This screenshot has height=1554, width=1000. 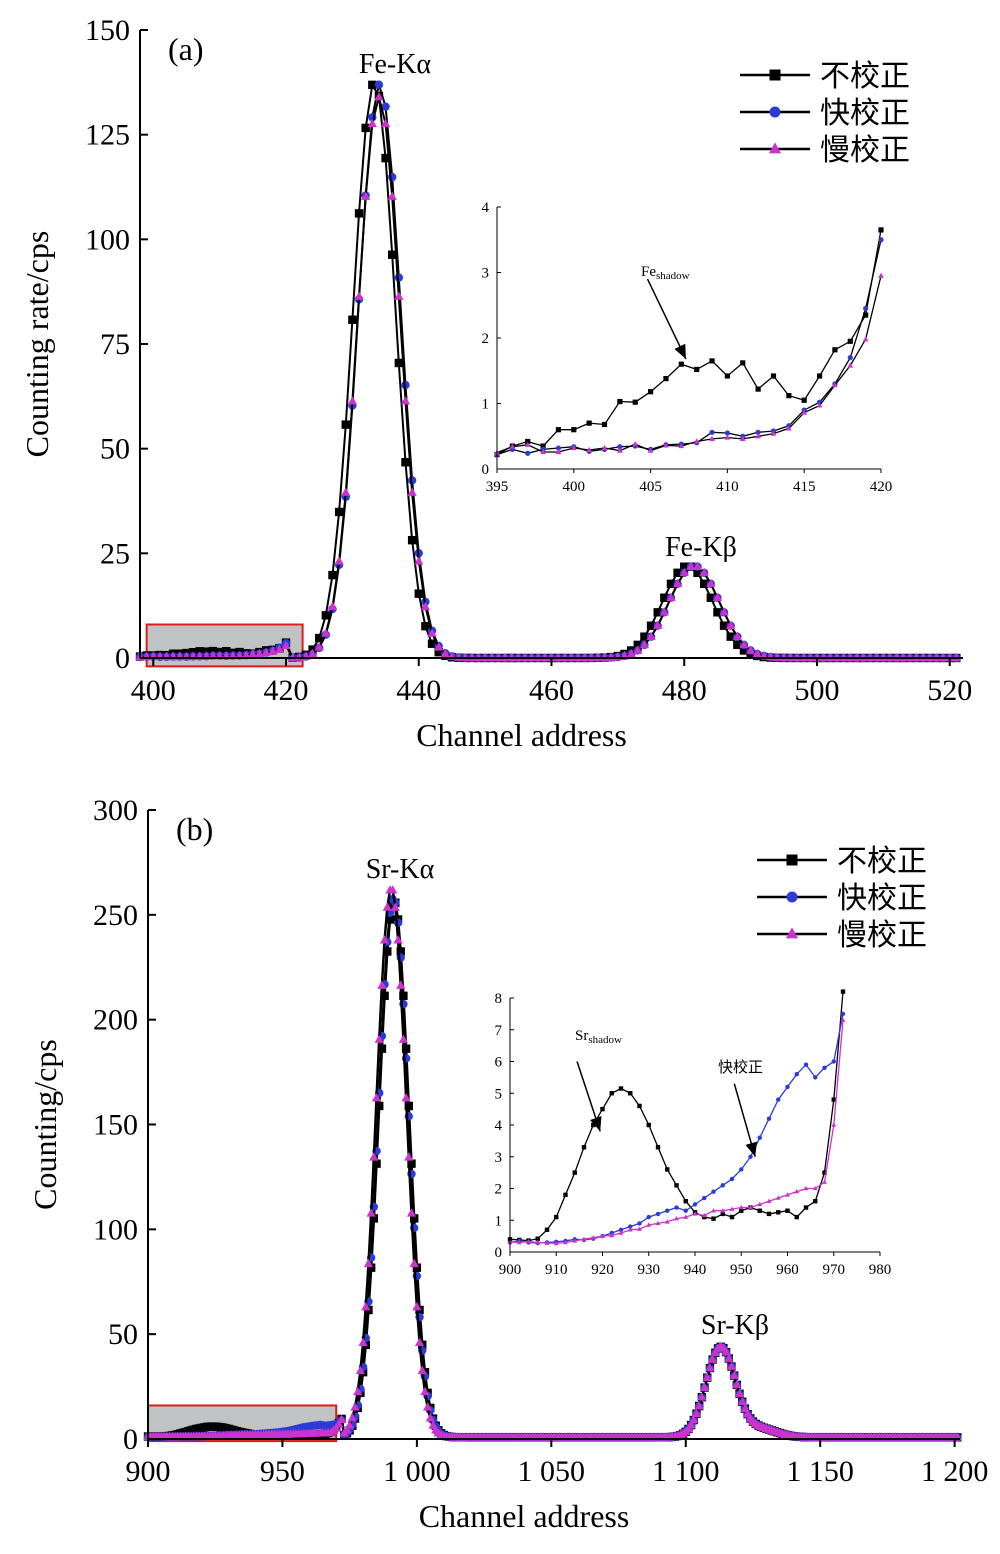 I want to click on y-tick-label: 125, so click(x=107, y=135).